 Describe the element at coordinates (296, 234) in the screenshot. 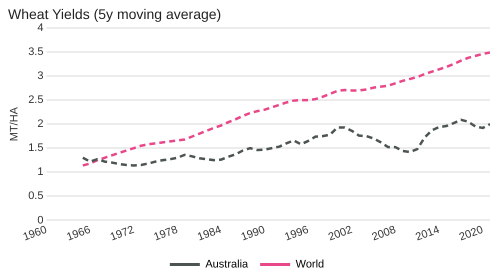

I see `x-tick-label: 1996` at that location.